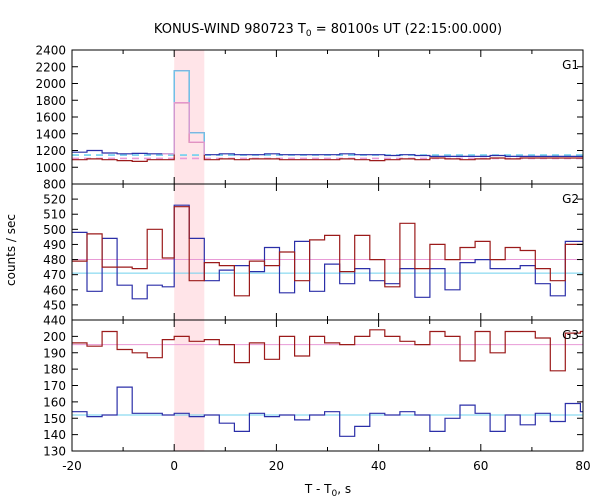 The width and height of the screenshot is (600, 500). I want to click on panel-label: G2, so click(570, 199).